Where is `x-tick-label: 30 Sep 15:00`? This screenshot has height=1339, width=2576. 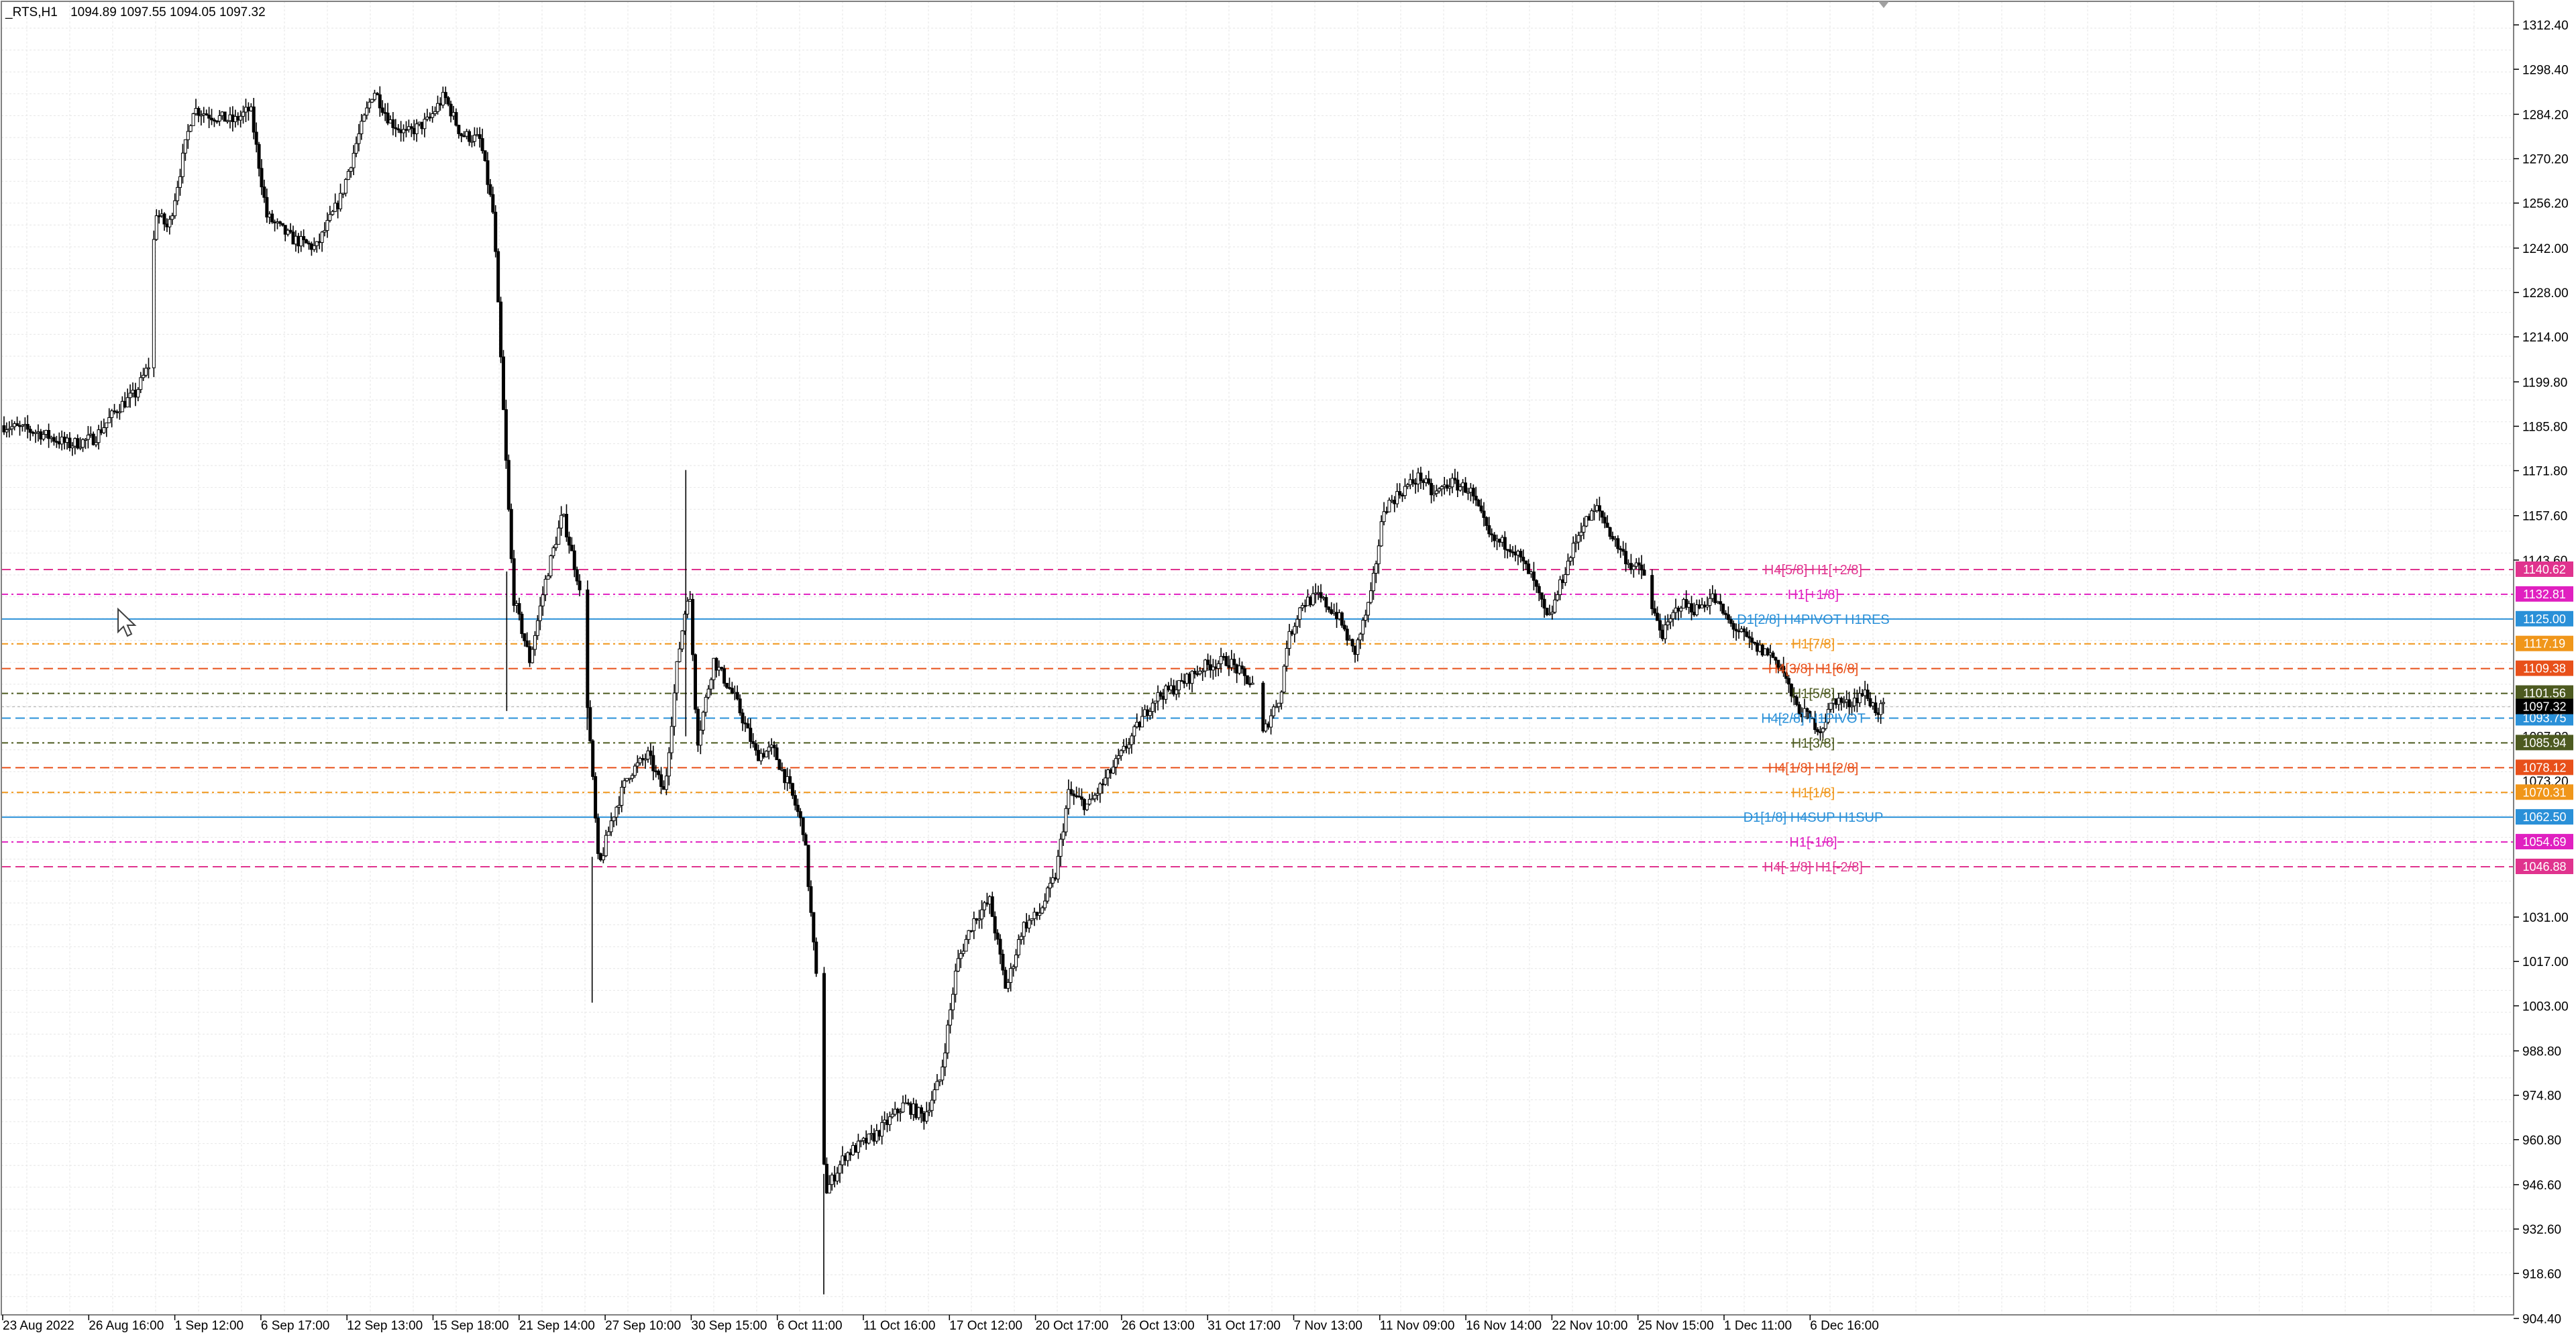
x-tick-label: 30 Sep 15:00 is located at coordinates (729, 1326).